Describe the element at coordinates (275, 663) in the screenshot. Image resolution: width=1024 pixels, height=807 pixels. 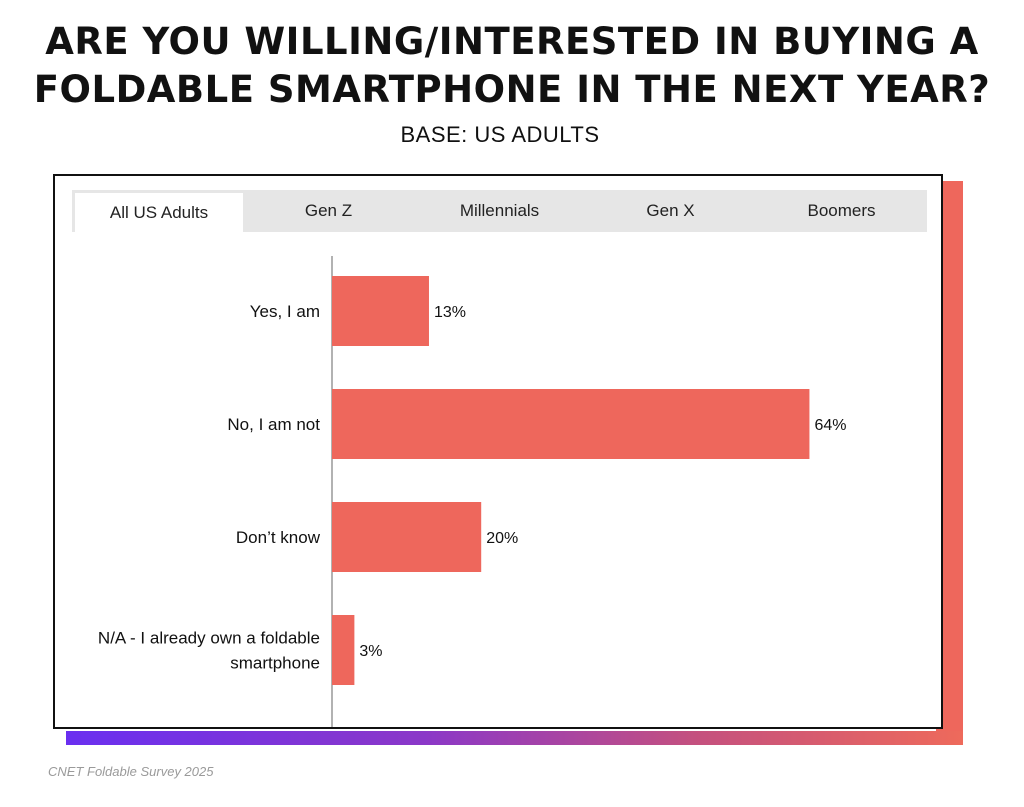
I see `category-label-3-line-1: smartphone` at that location.